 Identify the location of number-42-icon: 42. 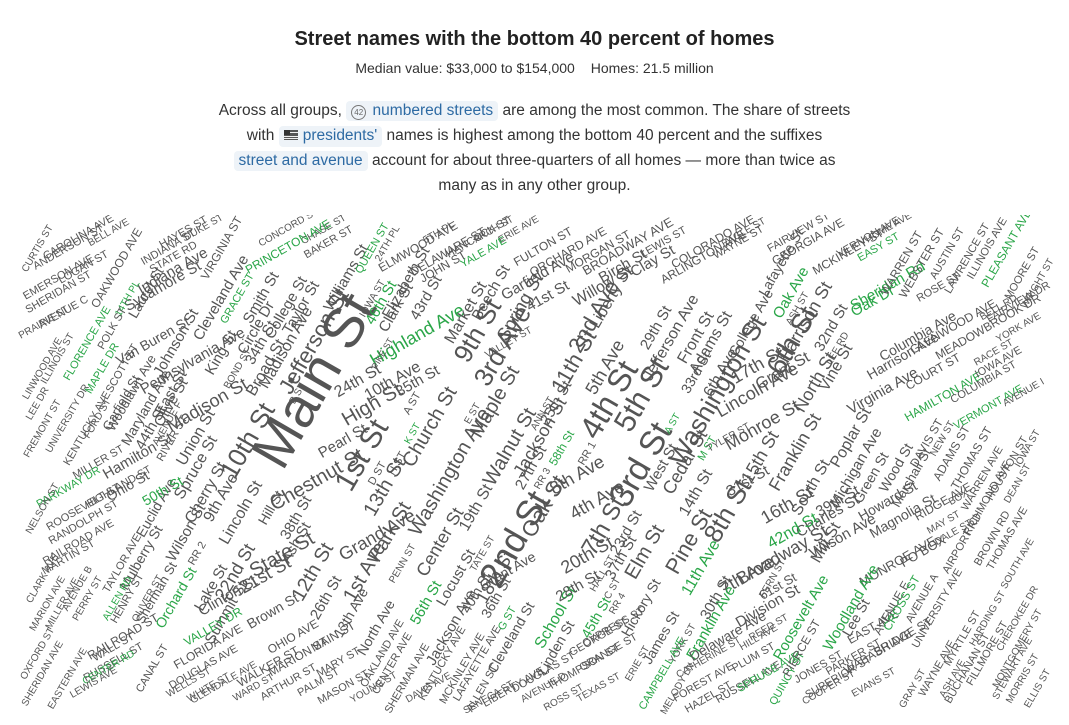
(359, 112).